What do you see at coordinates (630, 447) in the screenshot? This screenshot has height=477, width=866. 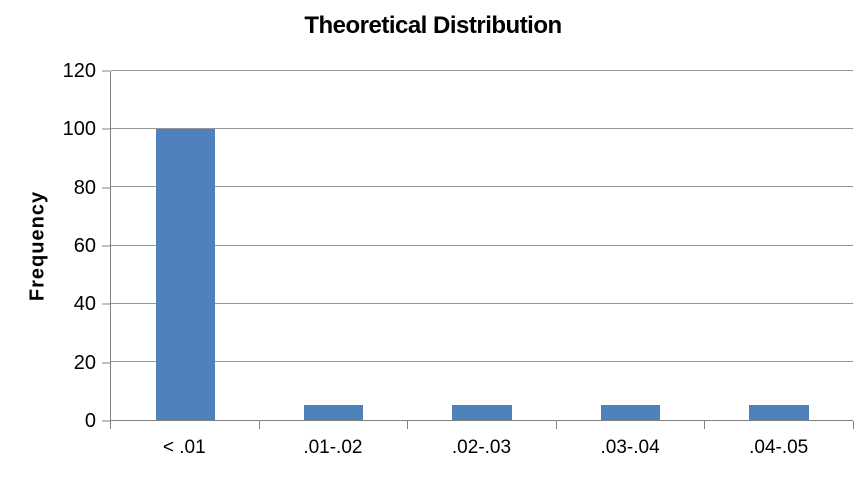 I see `x-tick-label-3: .03-.04` at bounding box center [630, 447].